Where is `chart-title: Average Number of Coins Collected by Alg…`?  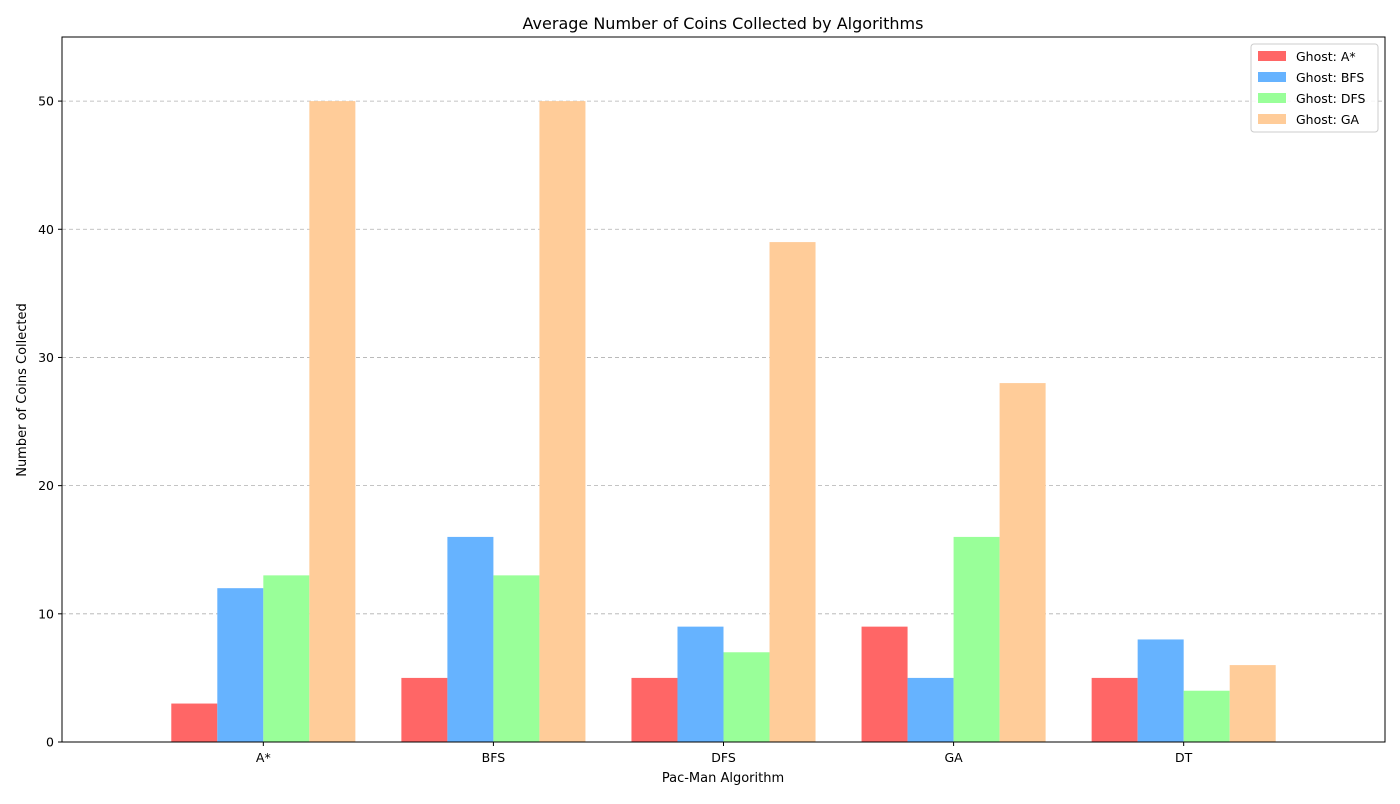 chart-title: Average Number of Coins Collected by Alg… is located at coordinates (723, 23).